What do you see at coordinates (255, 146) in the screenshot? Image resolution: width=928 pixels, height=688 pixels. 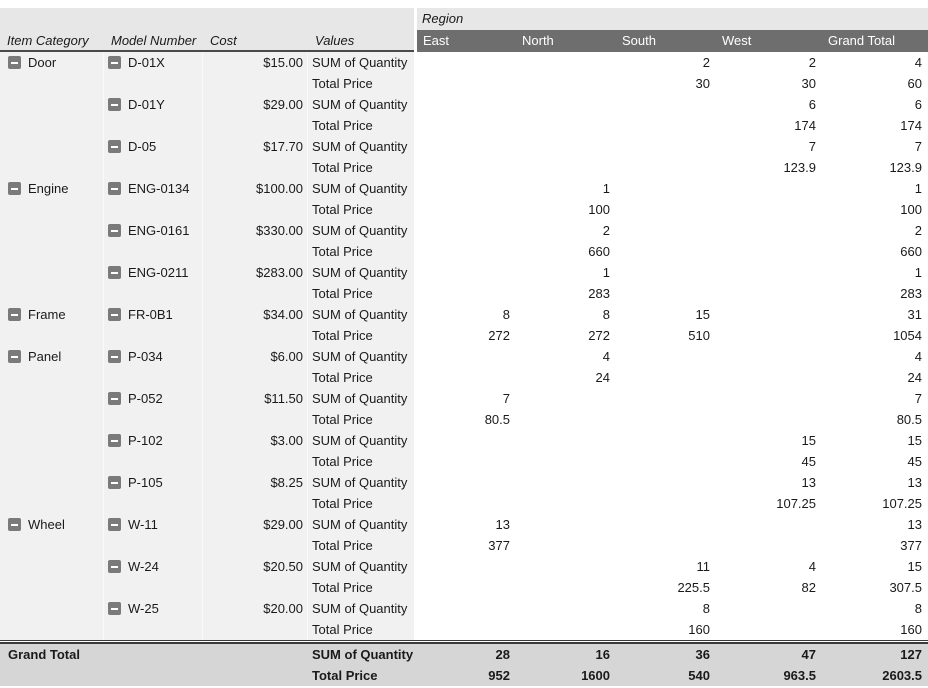 I see `cost-cell: $17.70` at bounding box center [255, 146].